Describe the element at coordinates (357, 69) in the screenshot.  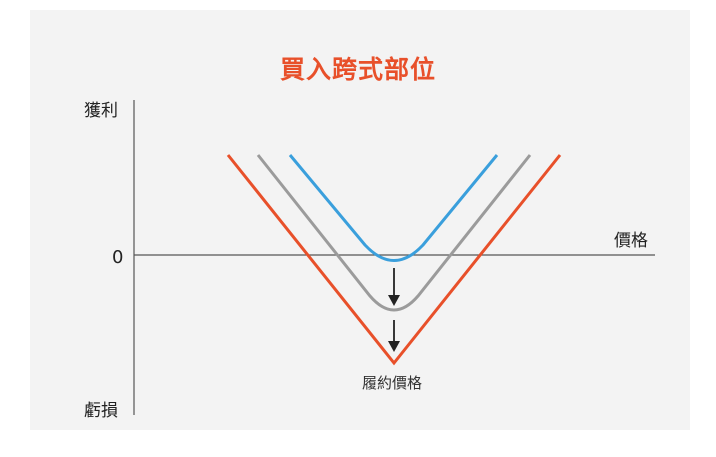
I see `diagram-title: 買入跨式部位` at that location.